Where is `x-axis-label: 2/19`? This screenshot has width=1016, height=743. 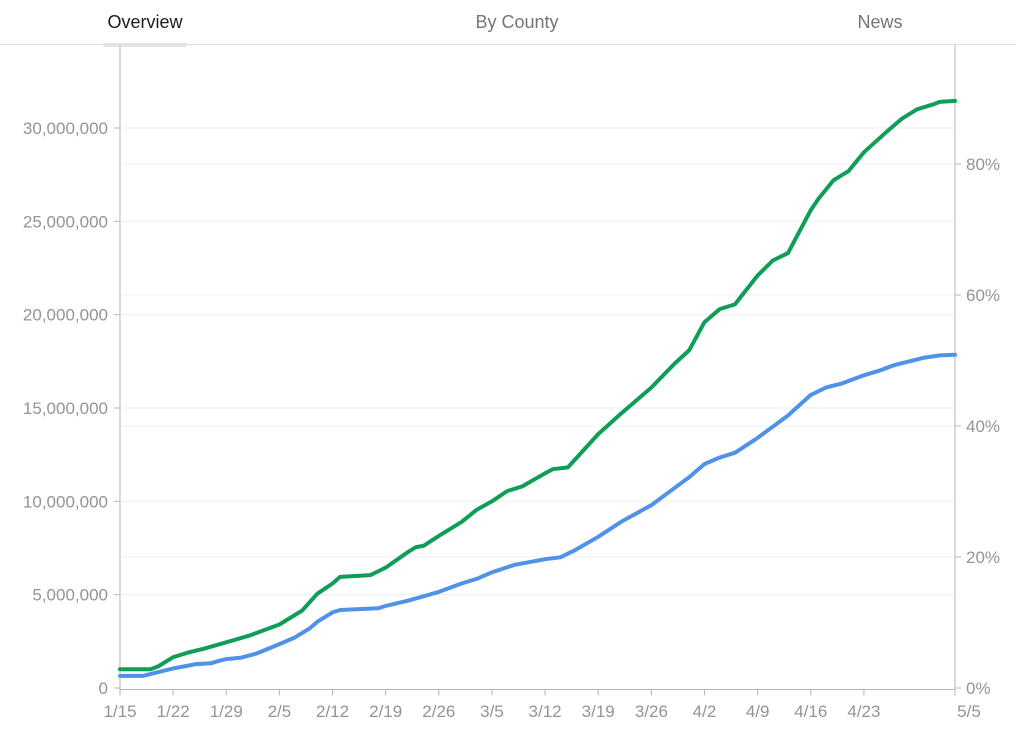 x-axis-label: 2/19 is located at coordinates (385, 711).